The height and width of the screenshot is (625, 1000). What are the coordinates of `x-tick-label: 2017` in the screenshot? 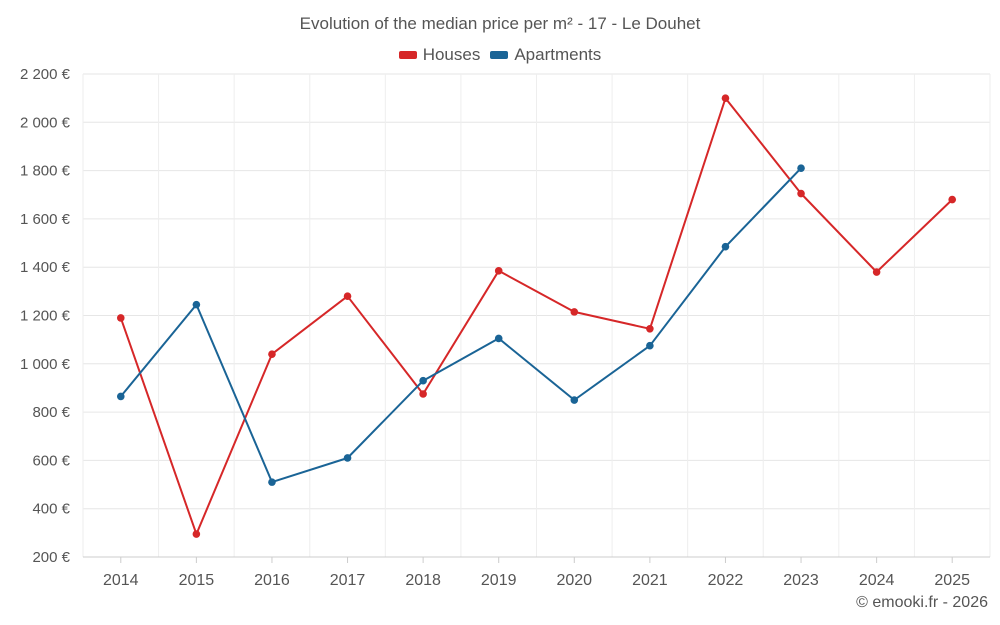 It's located at (348, 580).